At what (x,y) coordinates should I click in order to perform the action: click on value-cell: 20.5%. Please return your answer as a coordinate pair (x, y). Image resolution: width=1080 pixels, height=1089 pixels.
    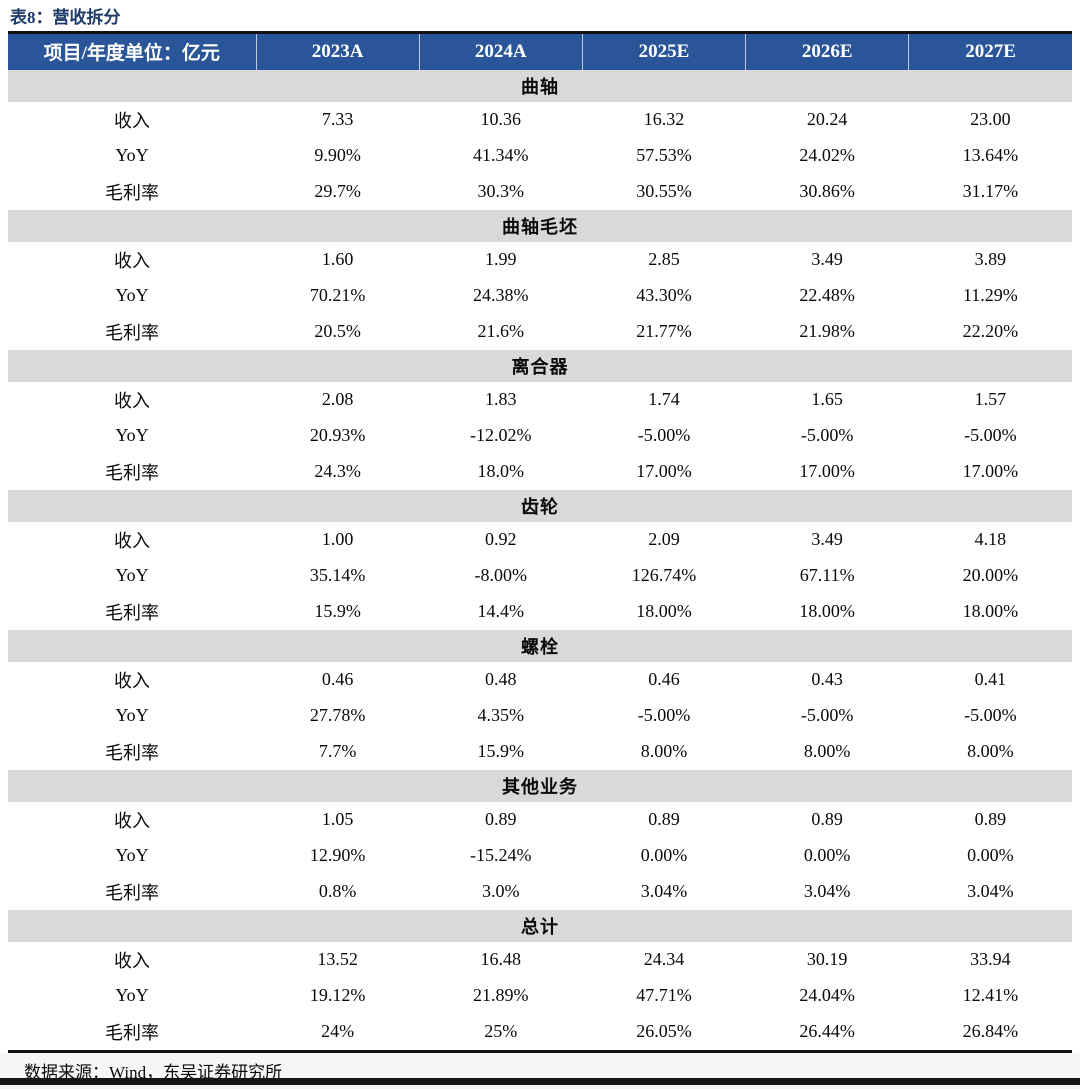
    Looking at the image, I should click on (337, 331).